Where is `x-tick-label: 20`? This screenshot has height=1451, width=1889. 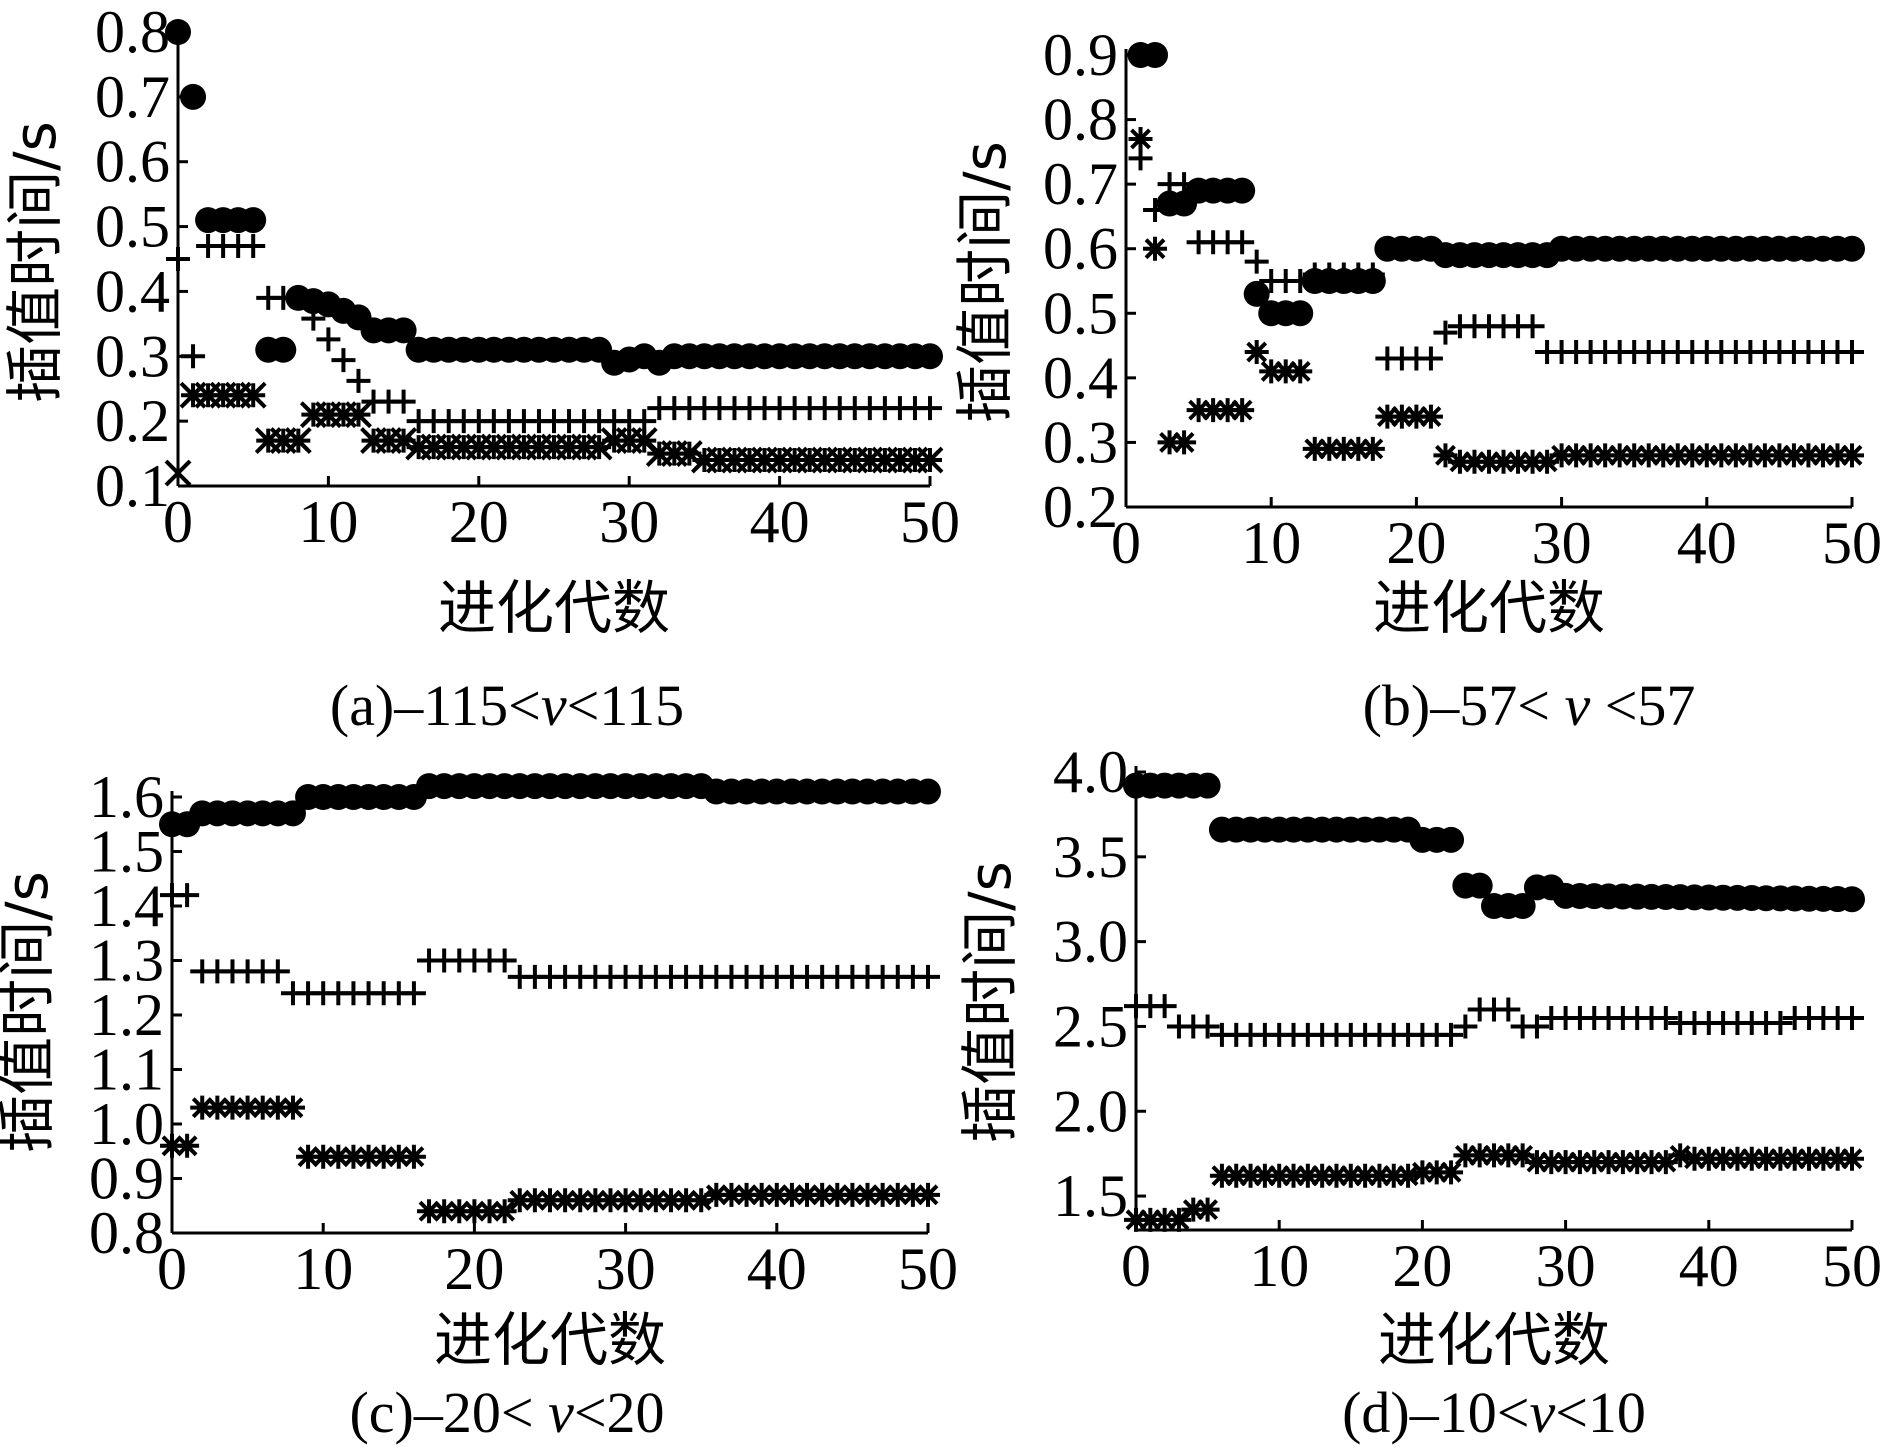 x-tick-label: 20 is located at coordinates (1422, 1266).